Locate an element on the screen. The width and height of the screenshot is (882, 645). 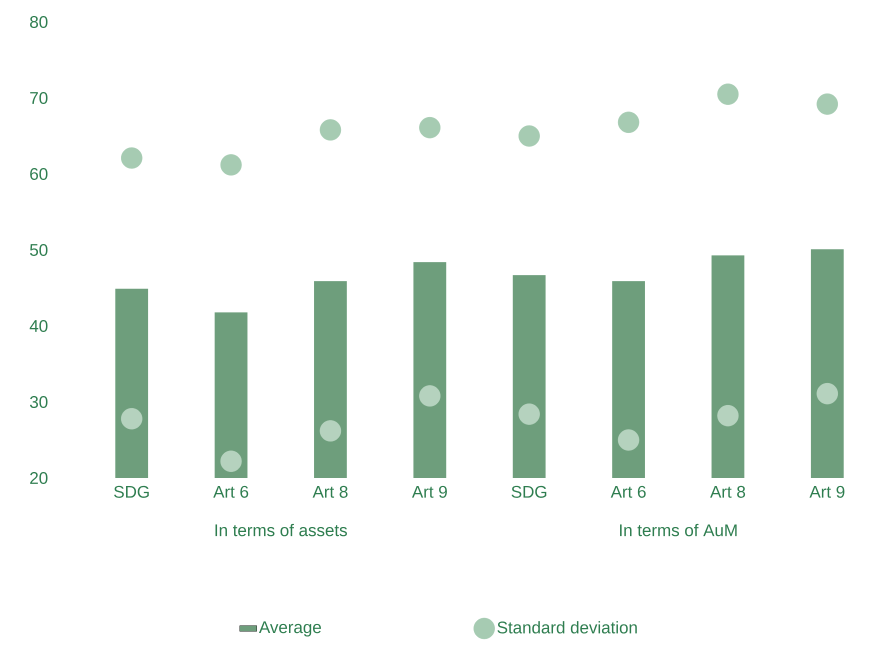
legend-label: Standard deviation is located at coordinates (567, 627).